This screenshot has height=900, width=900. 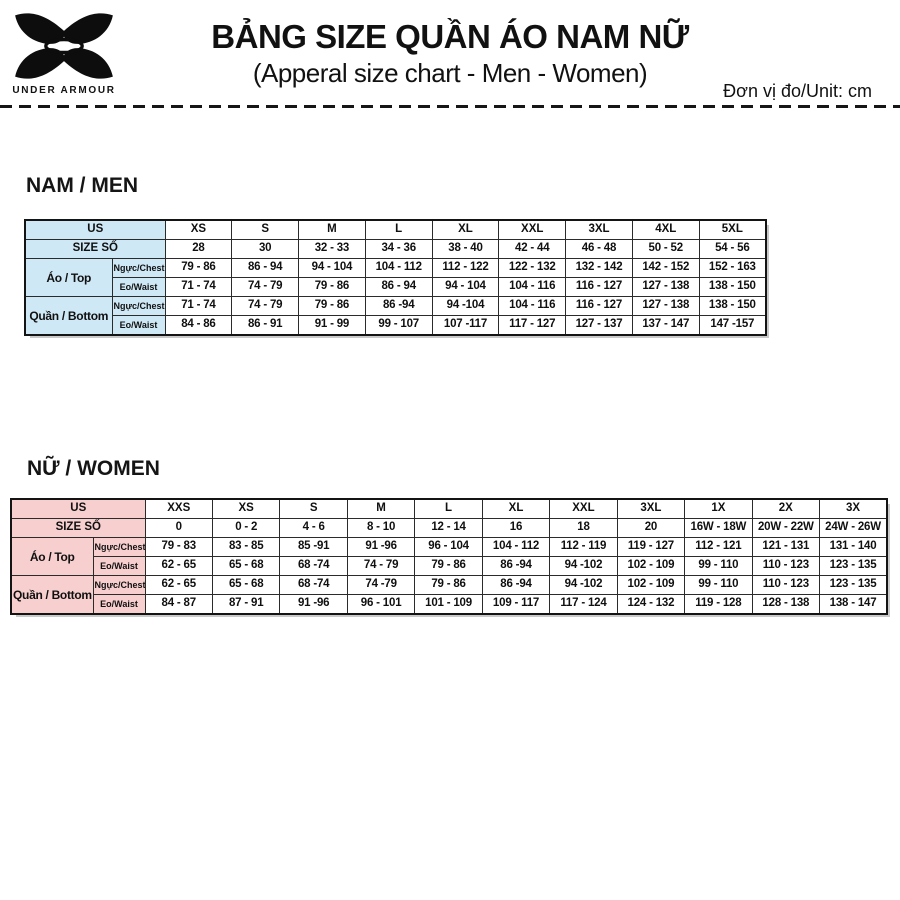 I want to click on size-number-cell: 42 - 44, so click(x=532, y=249).